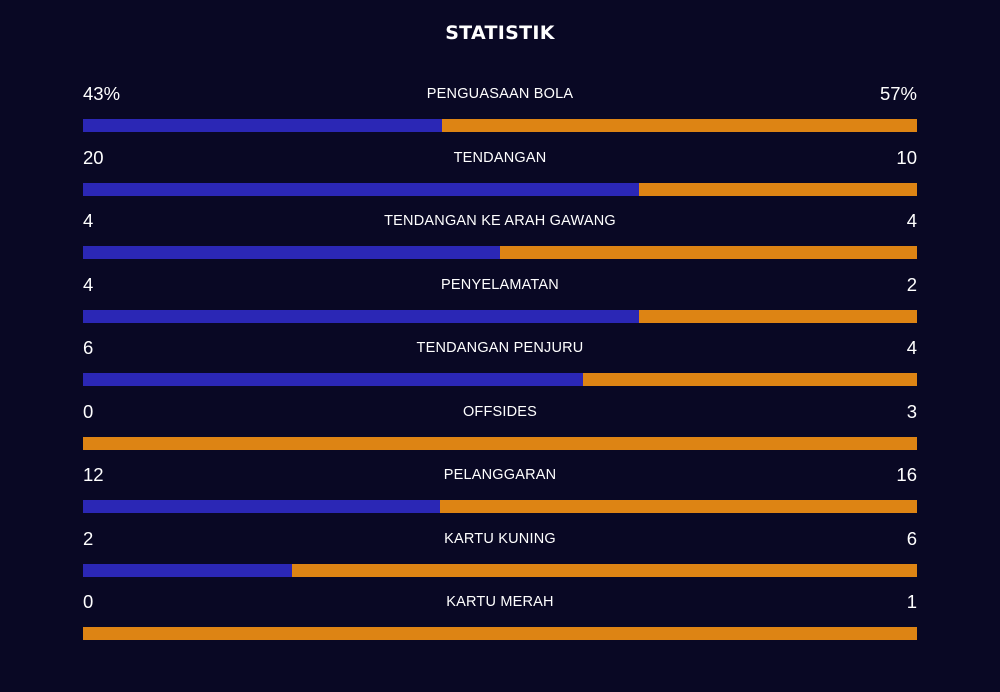  What do you see at coordinates (500, 33) in the screenshot?
I see `stats-title: STATISTIK` at bounding box center [500, 33].